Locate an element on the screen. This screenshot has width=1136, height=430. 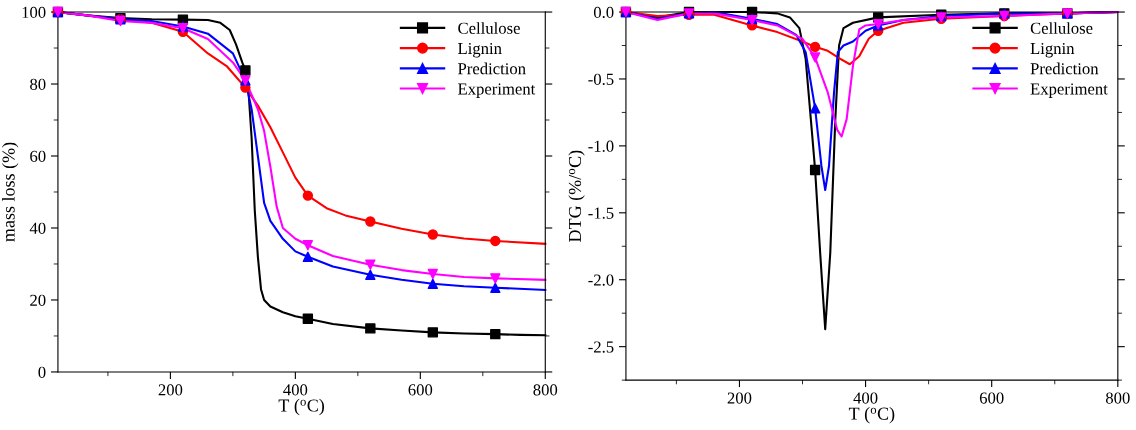
y-tick-label: -1.5 is located at coordinates (601, 213).